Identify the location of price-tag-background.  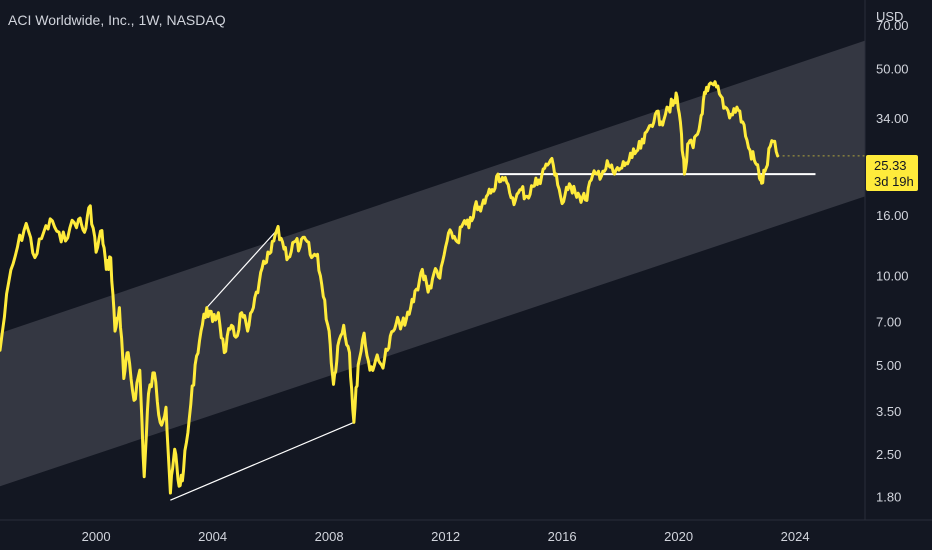
(892, 173).